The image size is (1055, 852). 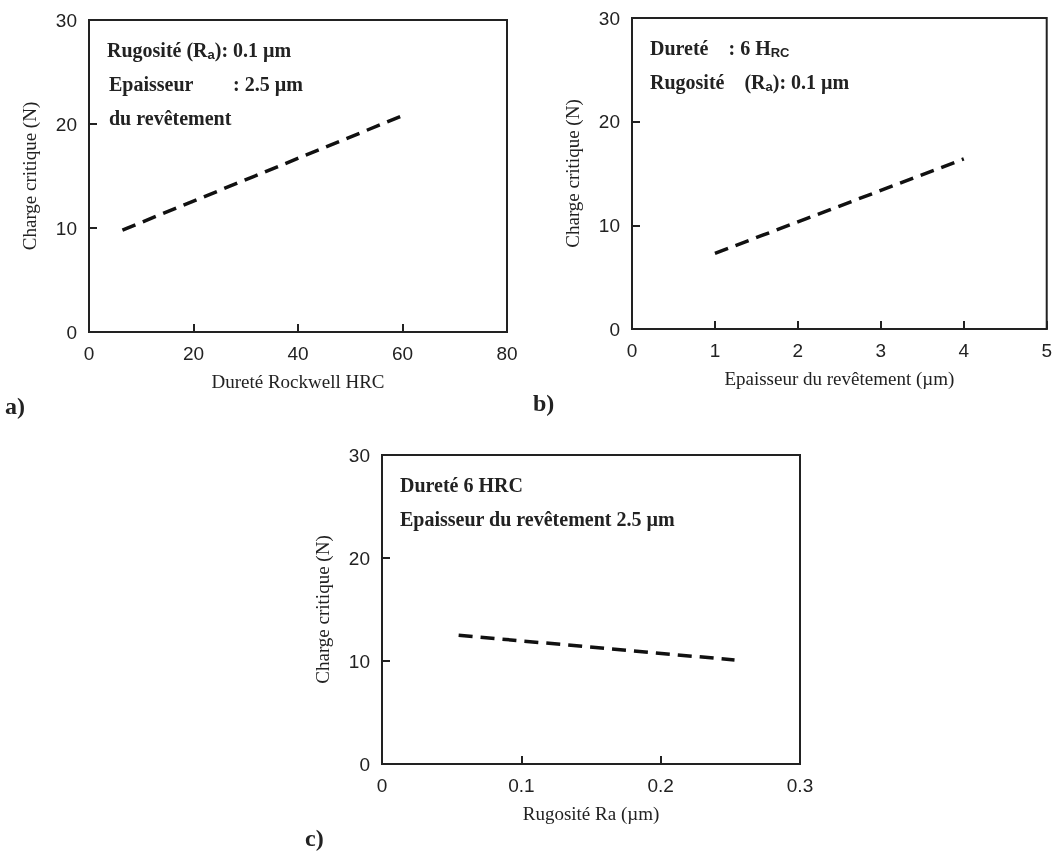 I want to click on annotation: Dureté : 6 HRC, so click(x=720, y=48).